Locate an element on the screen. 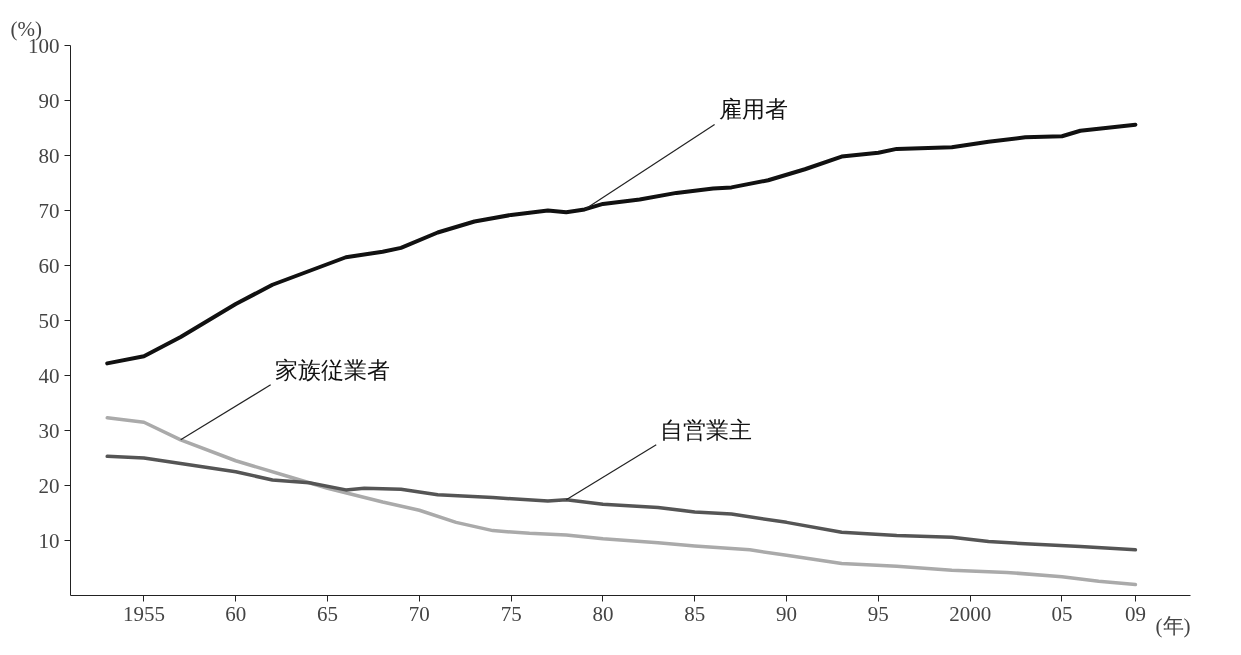 The height and width of the screenshot is (655, 1241). y-tick-label: 30 is located at coordinates (49, 430).